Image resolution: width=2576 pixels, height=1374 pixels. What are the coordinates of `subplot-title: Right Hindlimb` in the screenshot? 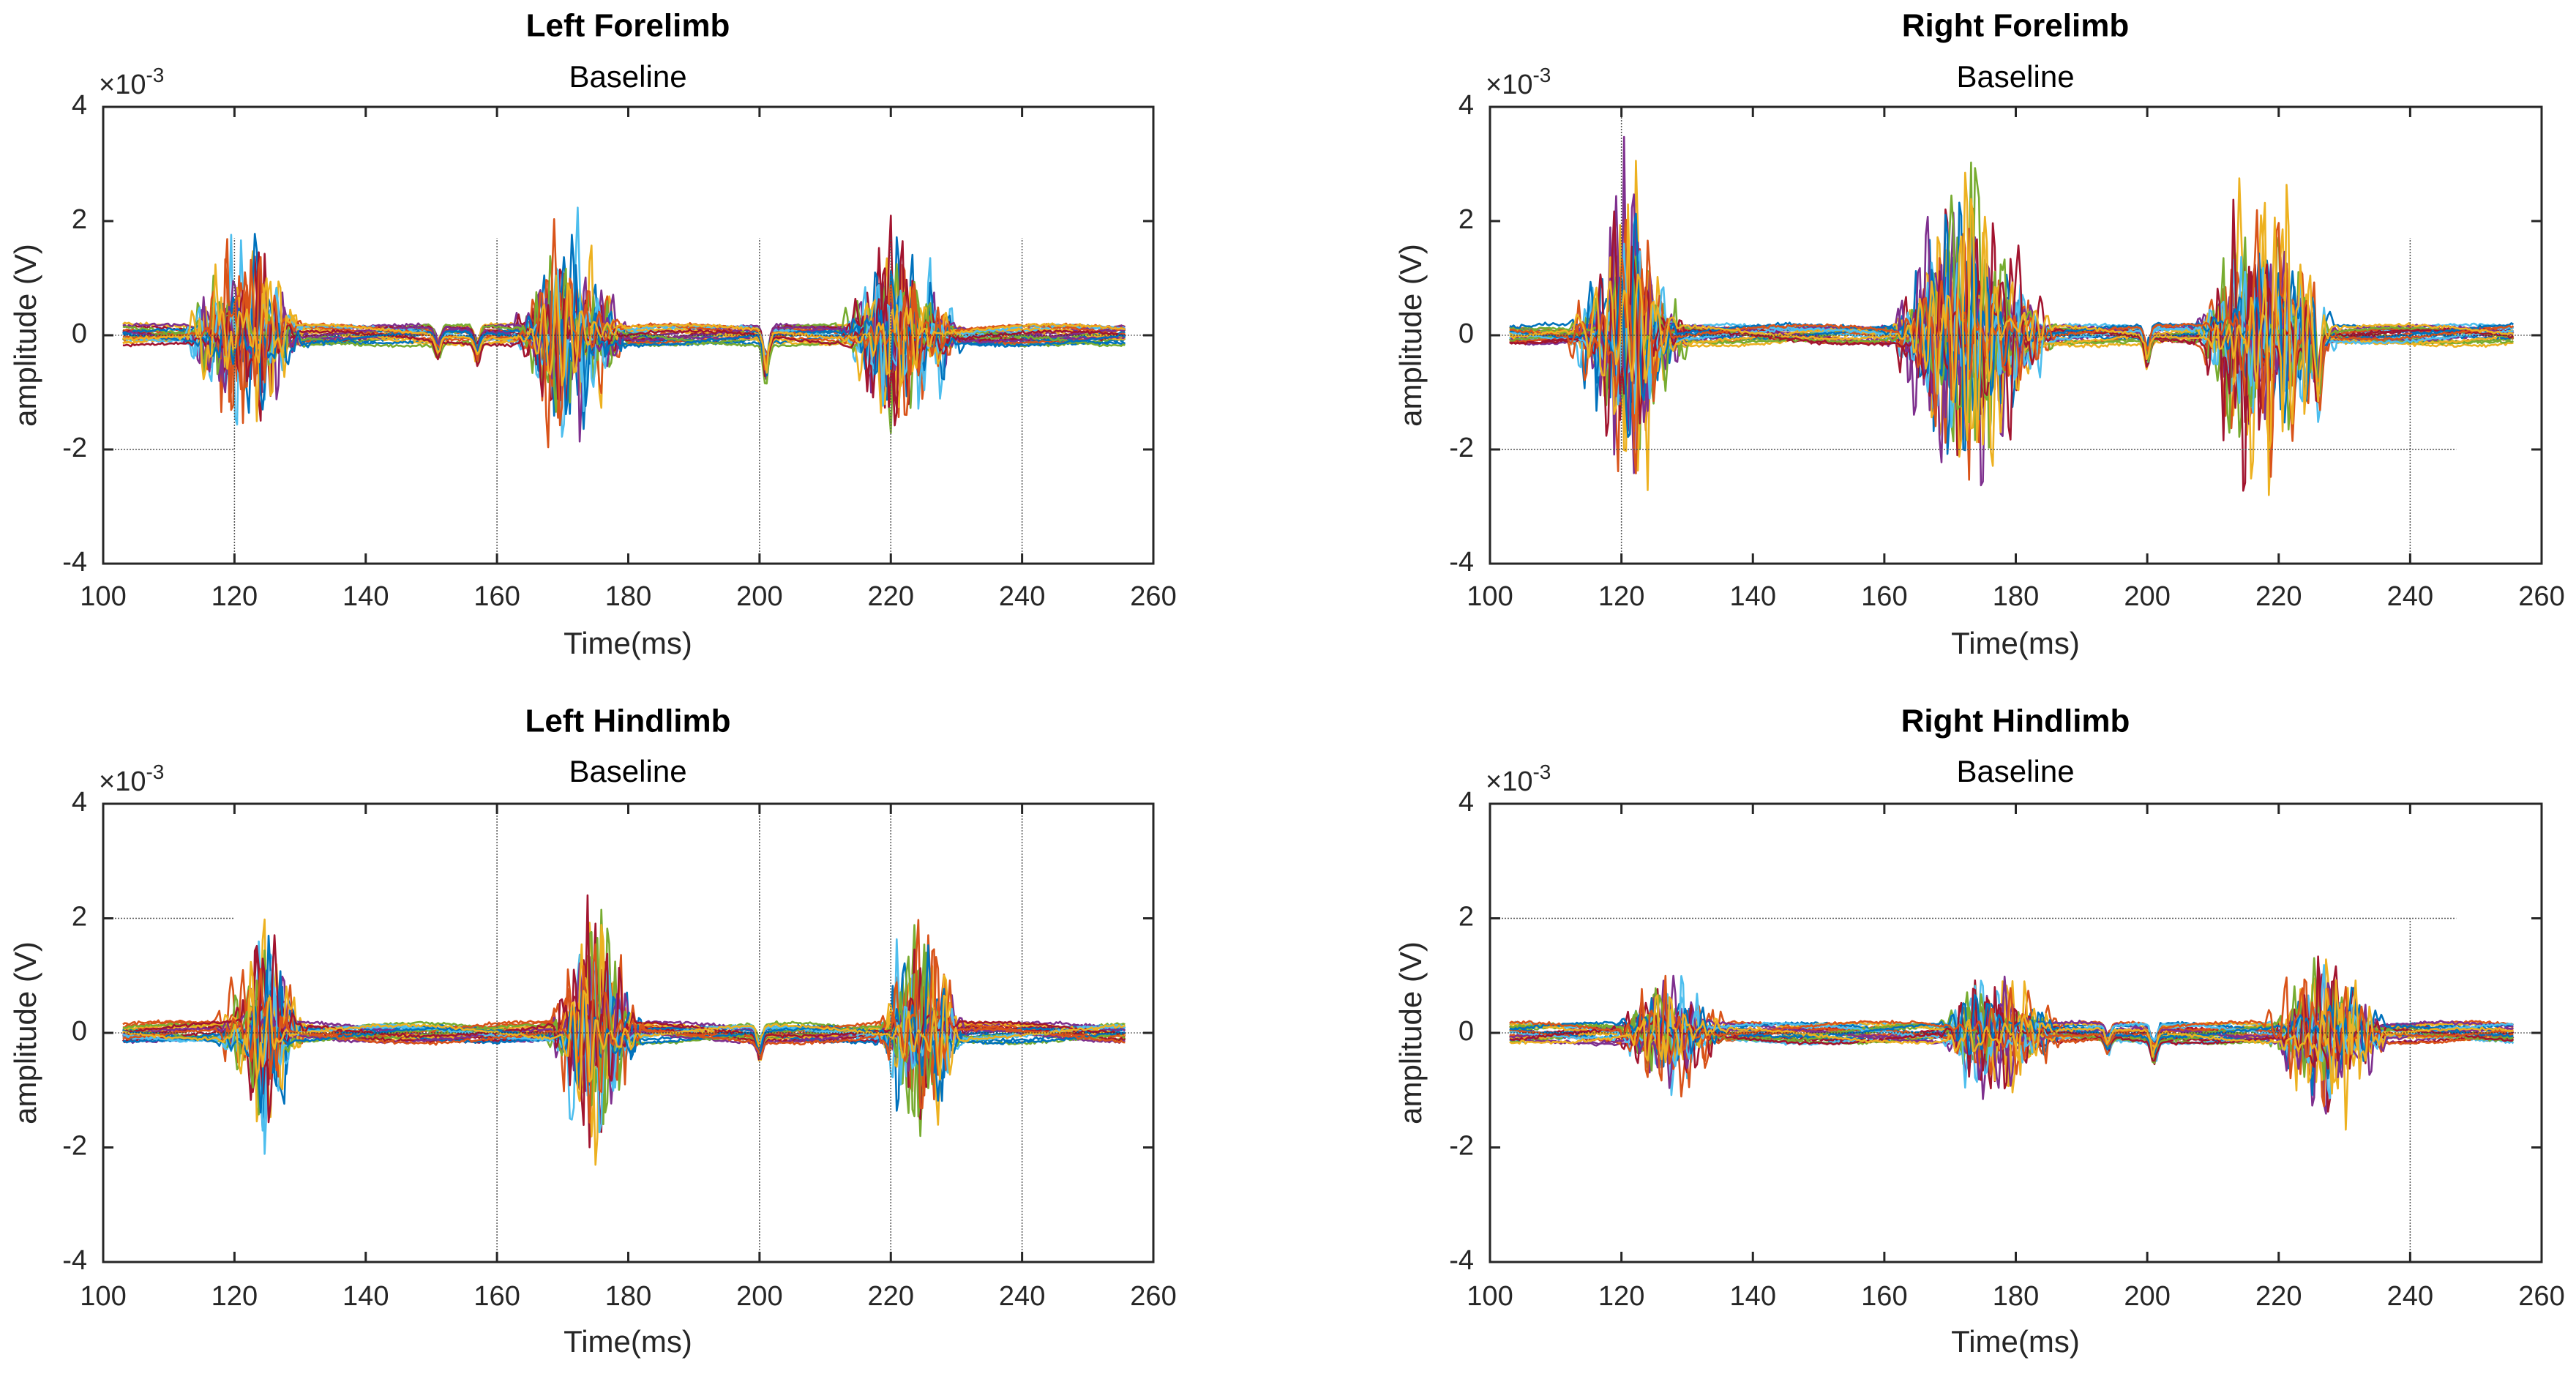 It's located at (2015, 721).